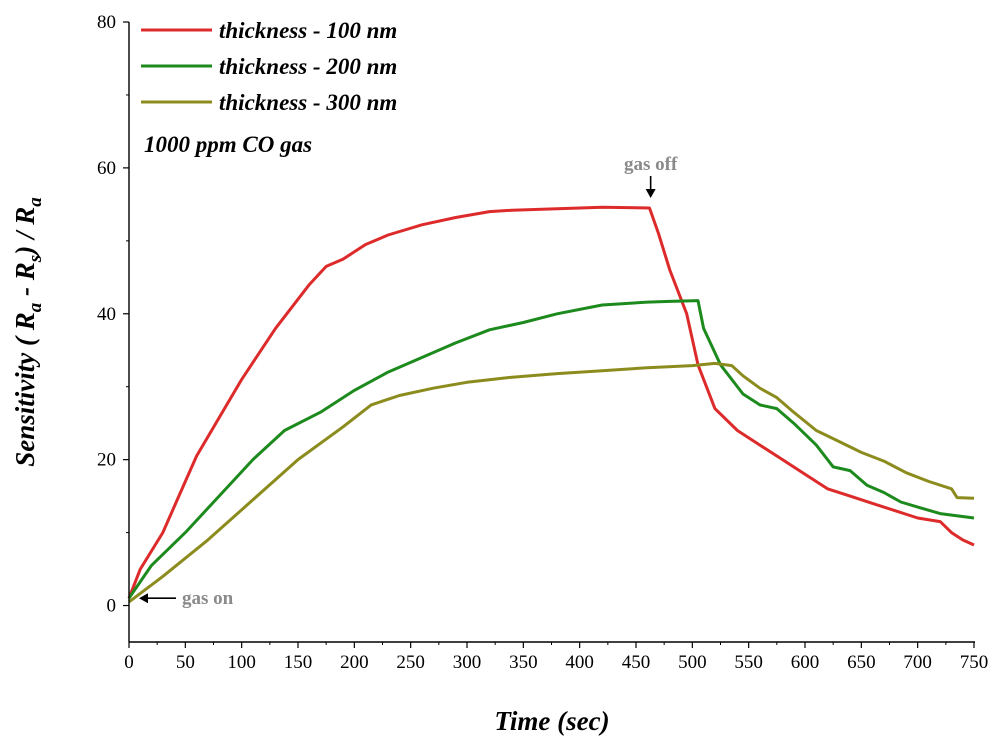 Image resolution: width=1000 pixels, height=744 pixels. What do you see at coordinates (185, 662) in the screenshot?
I see `x-tick-label: 50` at bounding box center [185, 662].